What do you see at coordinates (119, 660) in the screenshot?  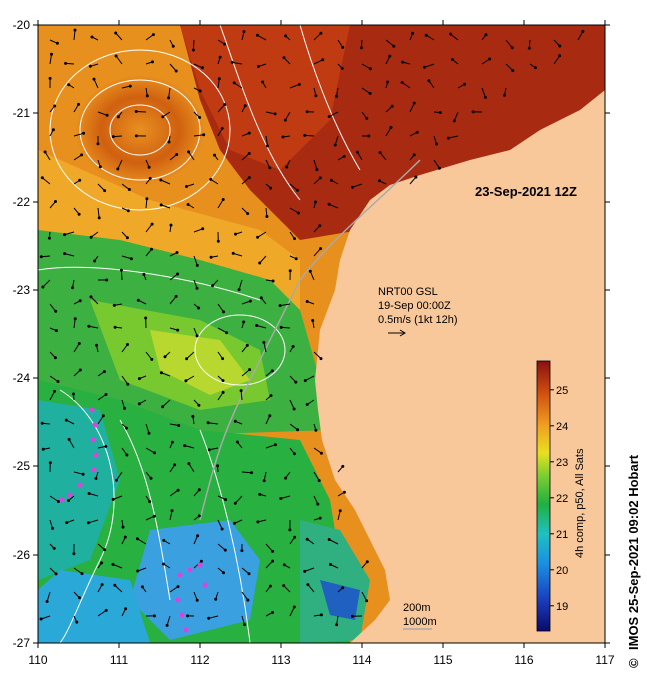 I see `lon-tick-label: 111` at bounding box center [119, 660].